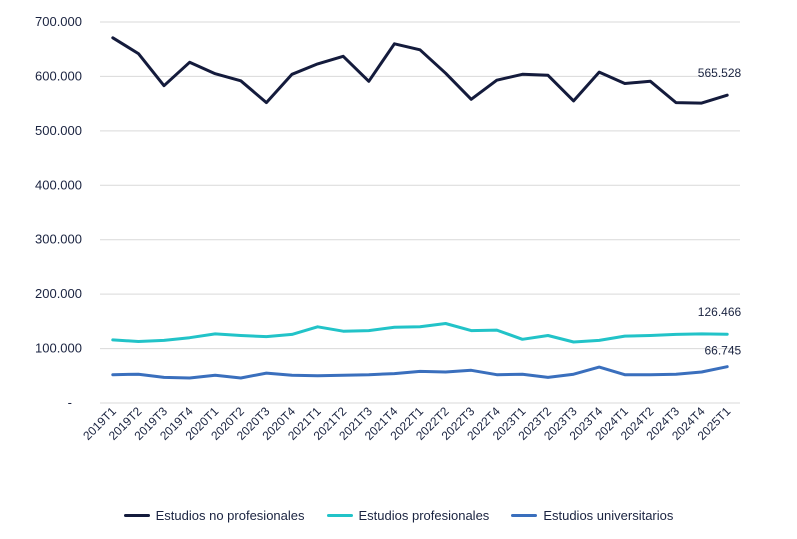 Image resolution: width=797 pixels, height=539 pixels. Describe the element at coordinates (58, 130) in the screenshot. I see `y-tick-label: 500.000` at that location.